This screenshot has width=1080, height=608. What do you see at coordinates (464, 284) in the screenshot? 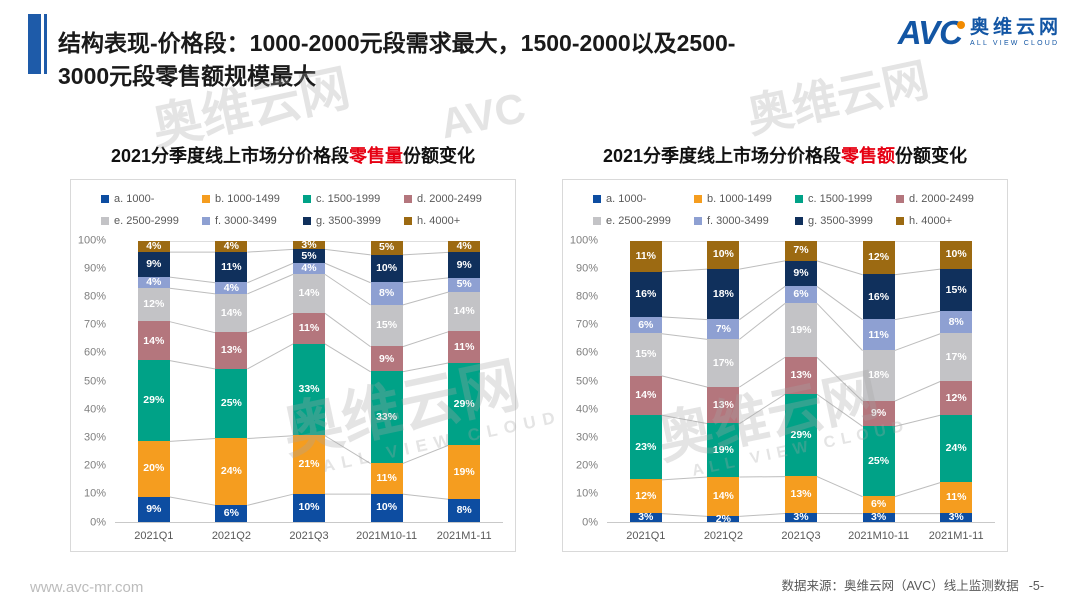
I see `bar-segment-value: 5%` at bounding box center [464, 284].